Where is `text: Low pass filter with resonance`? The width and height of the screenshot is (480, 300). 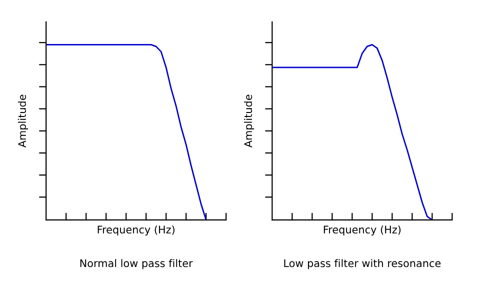 text: Low pass filter with resonance is located at coordinates (362, 264).